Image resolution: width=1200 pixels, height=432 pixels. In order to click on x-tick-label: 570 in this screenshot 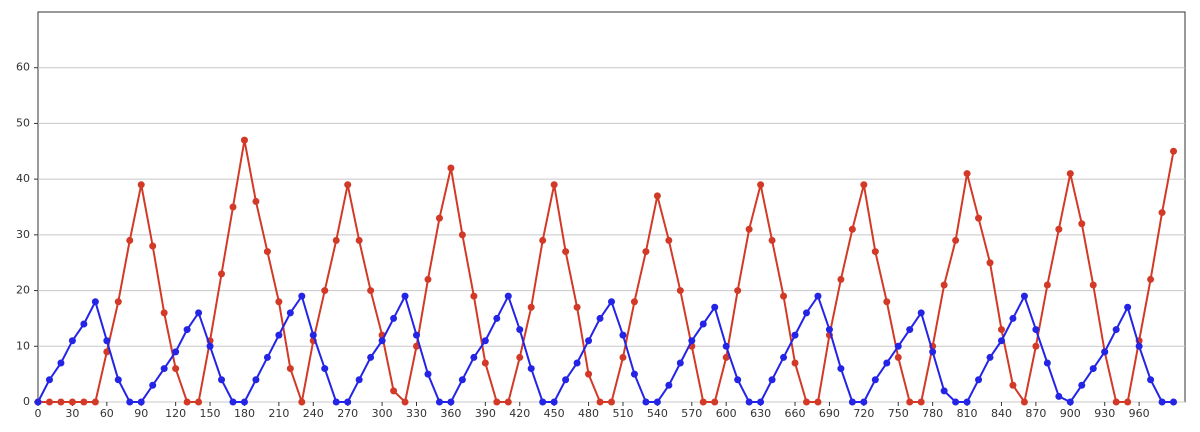, I will do `click(691, 413)`.